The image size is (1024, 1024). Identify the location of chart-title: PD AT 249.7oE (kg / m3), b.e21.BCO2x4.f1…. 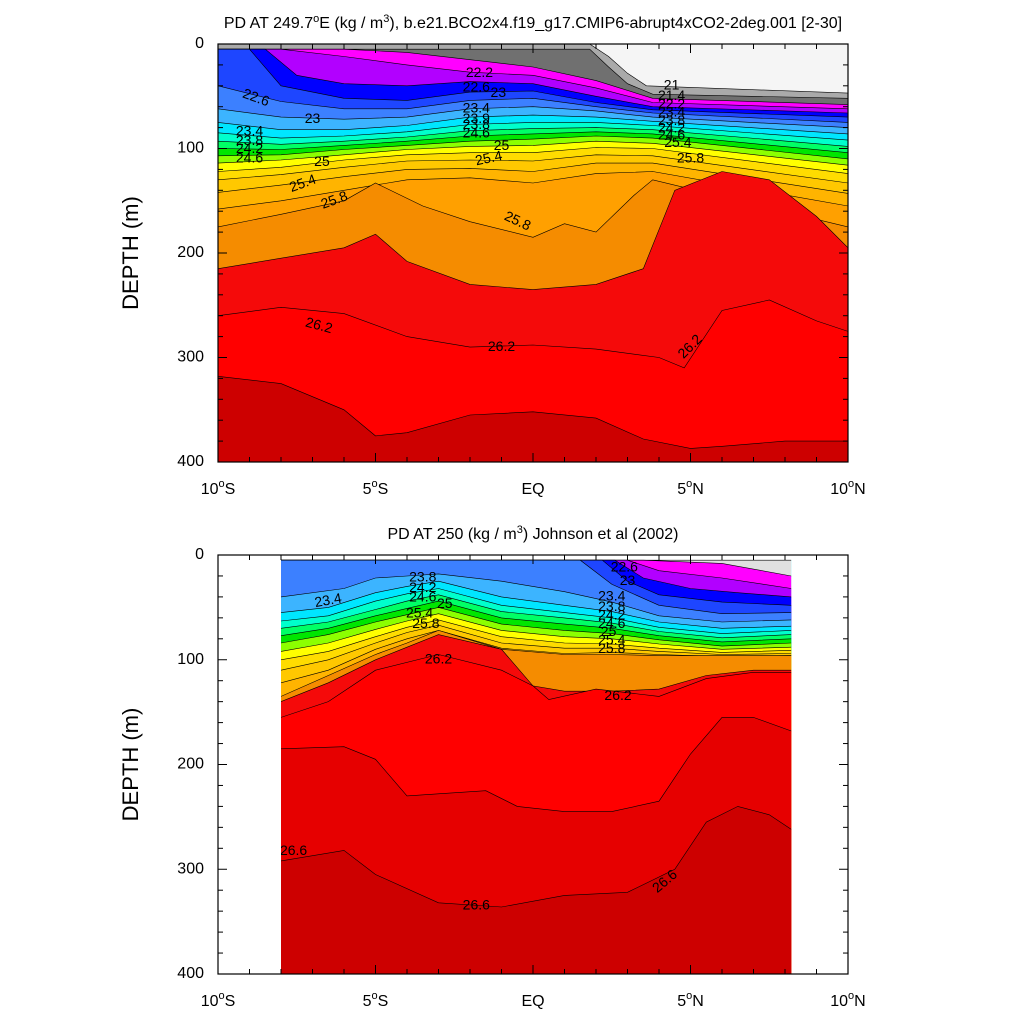
(533, 22).